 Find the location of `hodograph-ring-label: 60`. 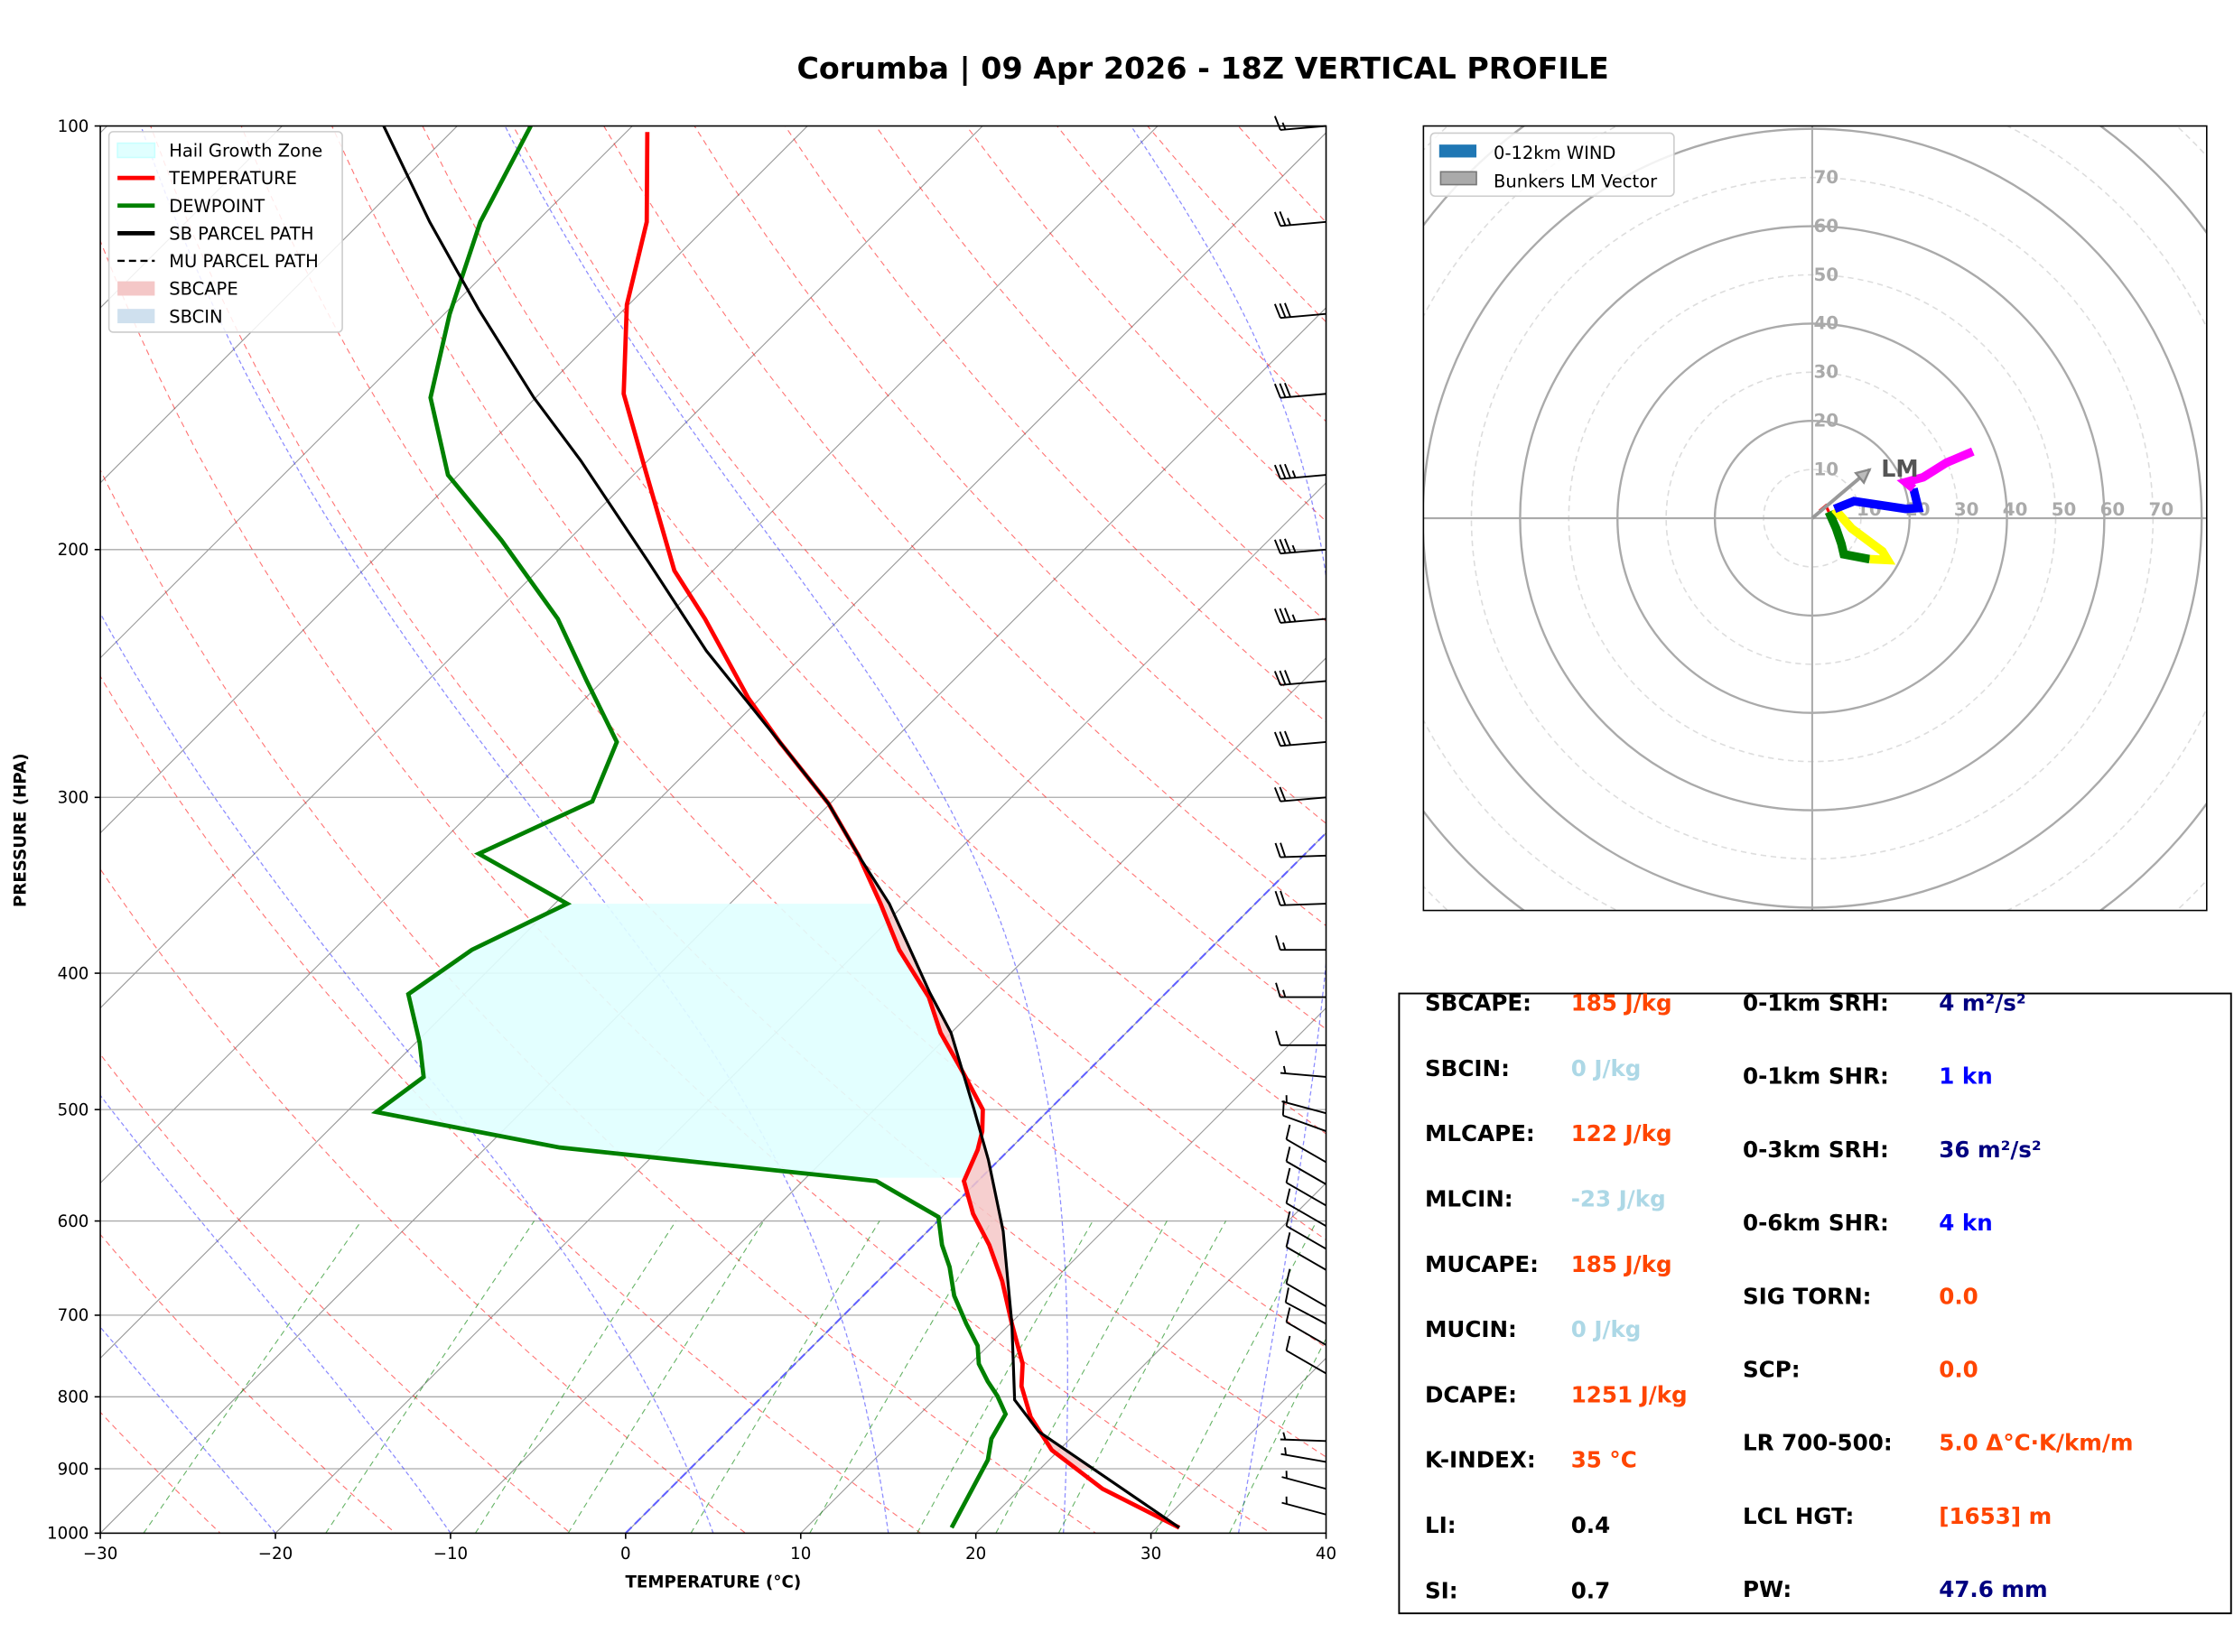

hodograph-ring-label: 60 is located at coordinates (1825, 226).